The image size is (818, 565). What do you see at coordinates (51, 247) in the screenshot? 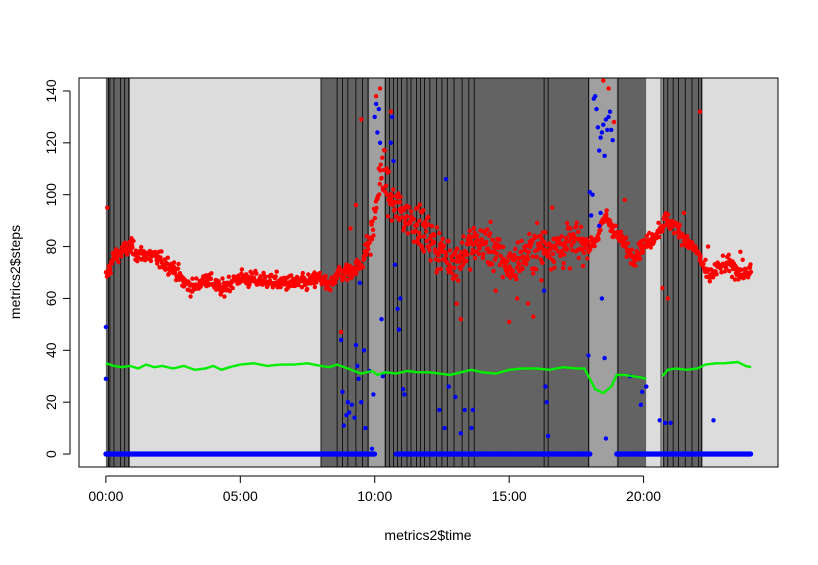
I see `y-tick-label: 80` at bounding box center [51, 247].